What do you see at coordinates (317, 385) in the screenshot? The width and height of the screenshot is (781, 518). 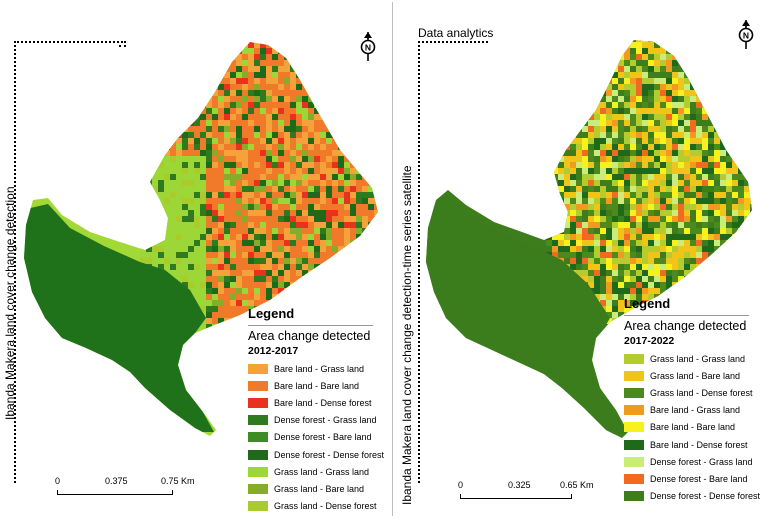 I see `legend-label: Bare land - Bare land` at bounding box center [317, 385].